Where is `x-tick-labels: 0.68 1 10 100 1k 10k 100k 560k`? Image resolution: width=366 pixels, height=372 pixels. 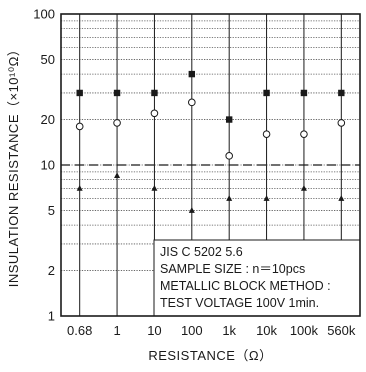
x-tick-labels: 0.68 1 10 100 1k 10k 100k 560k is located at coordinates (211, 330).